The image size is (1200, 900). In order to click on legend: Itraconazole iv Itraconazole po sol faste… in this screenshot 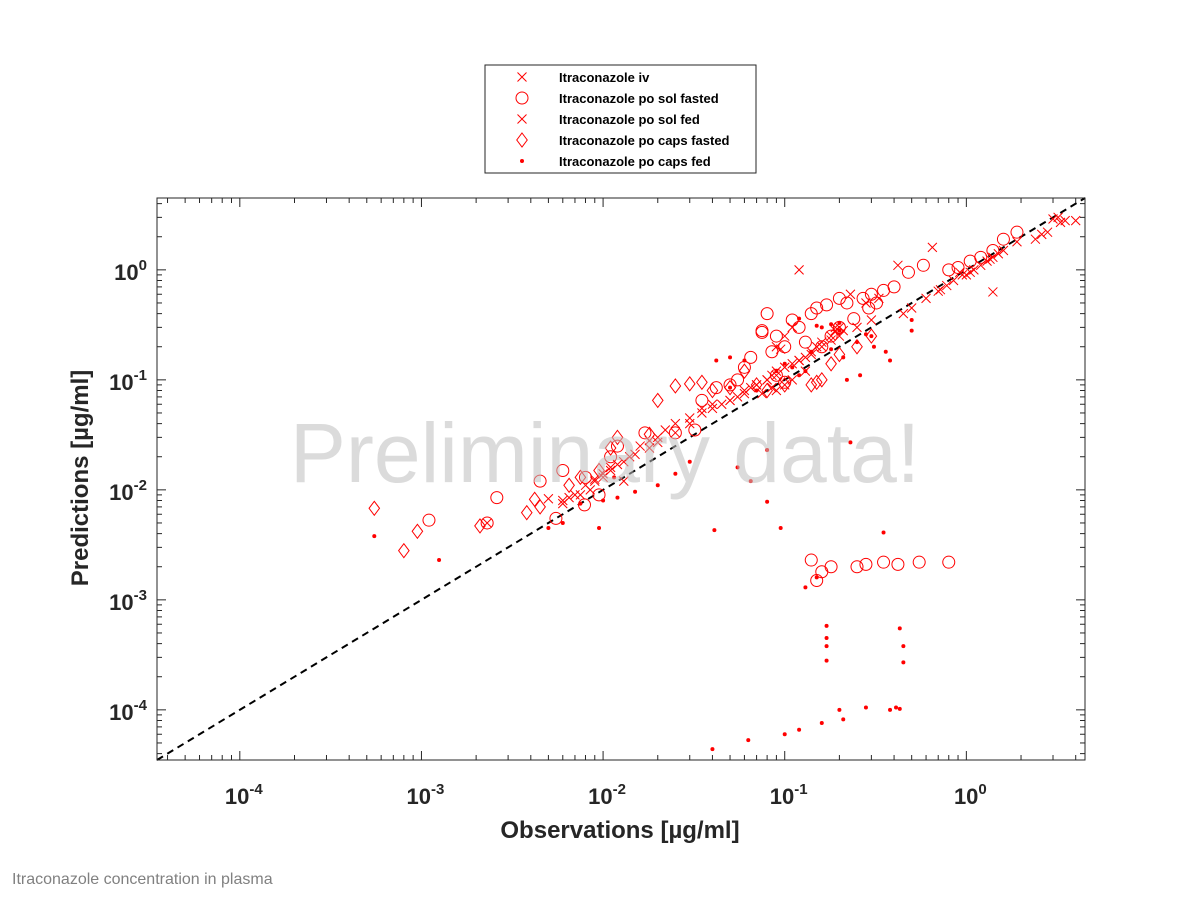, I will do `click(620, 119)`.